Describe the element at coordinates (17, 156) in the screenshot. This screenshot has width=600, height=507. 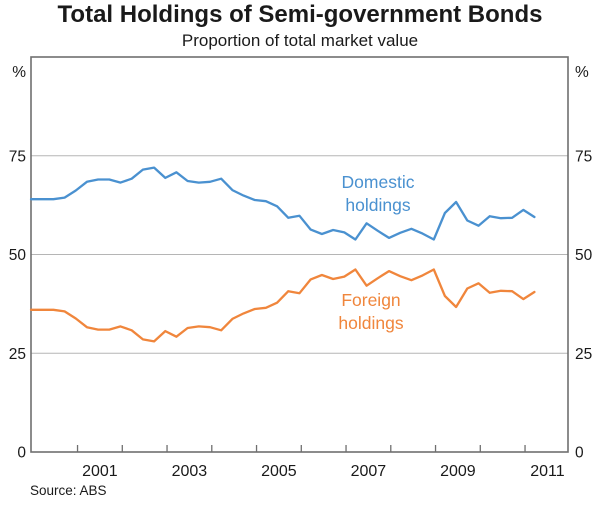
I see `y-tick-label-left-75: 75` at that location.